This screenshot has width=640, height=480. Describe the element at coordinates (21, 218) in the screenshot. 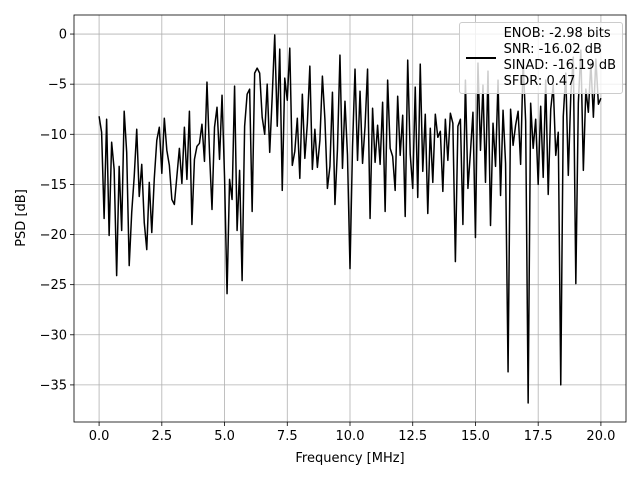

I see `y-axis-label: PSD [dB]` at that location.